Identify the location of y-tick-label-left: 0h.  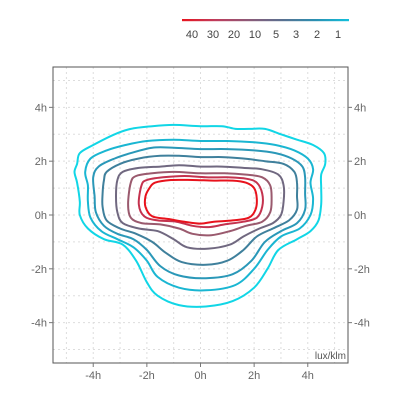
(41, 216).